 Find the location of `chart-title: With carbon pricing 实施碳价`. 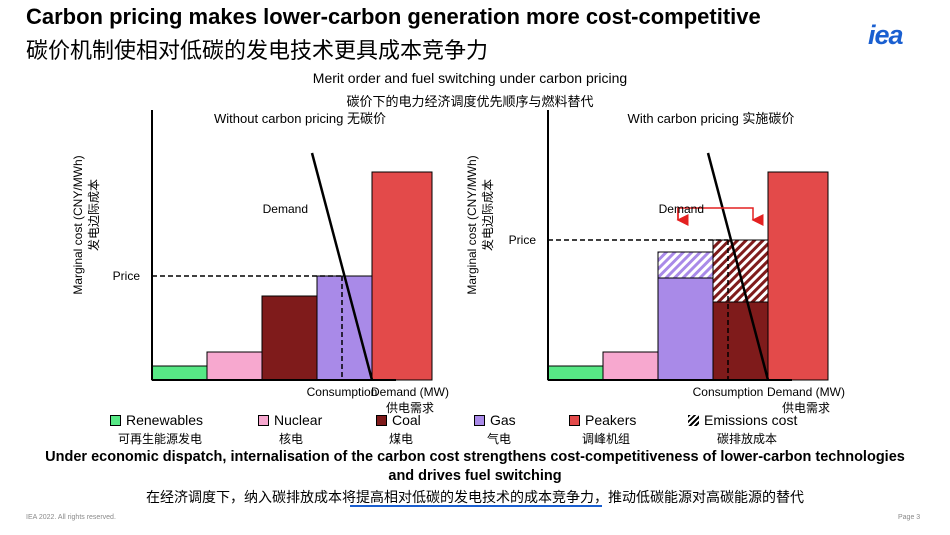

chart-title: With carbon pricing 实施碳价 is located at coordinates (711, 118).